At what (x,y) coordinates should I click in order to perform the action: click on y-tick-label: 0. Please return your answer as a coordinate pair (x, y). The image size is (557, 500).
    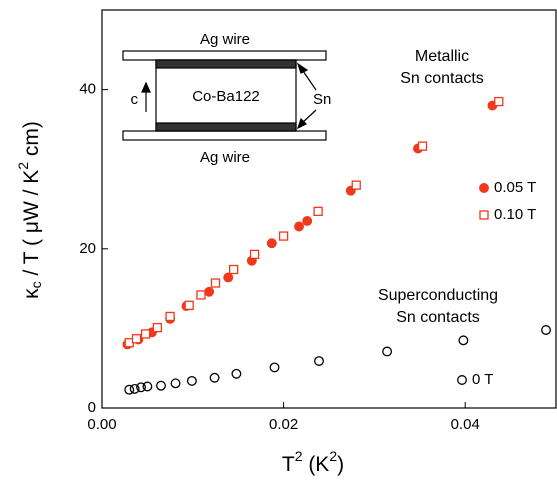
    Looking at the image, I should click on (92, 407).